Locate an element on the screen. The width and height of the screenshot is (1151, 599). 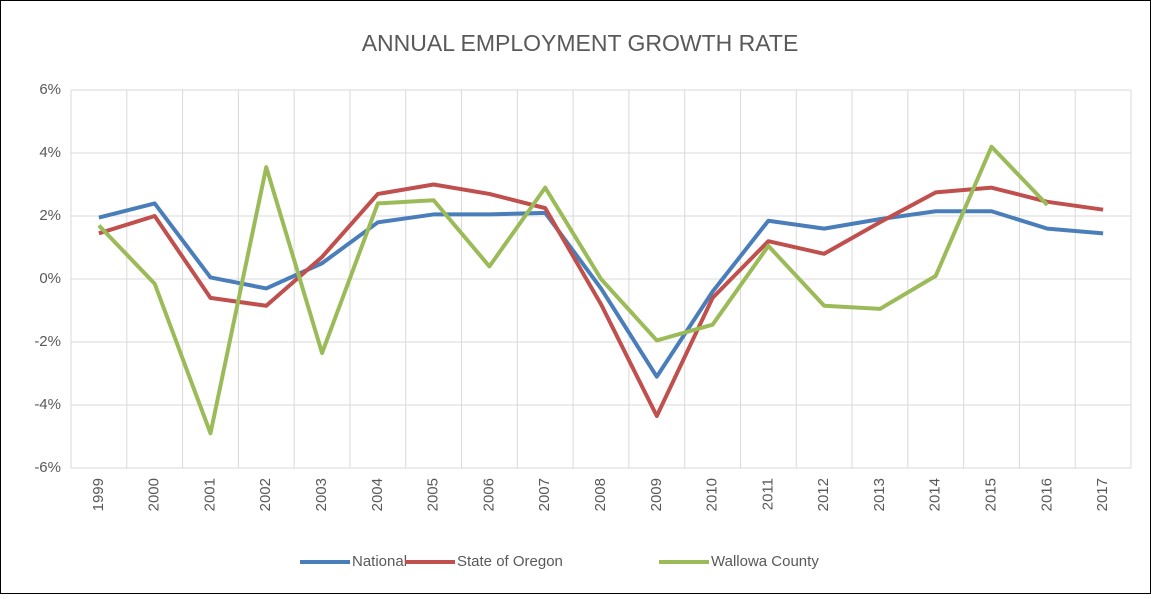
y-tick-label: -2% is located at coordinates (47, 341).